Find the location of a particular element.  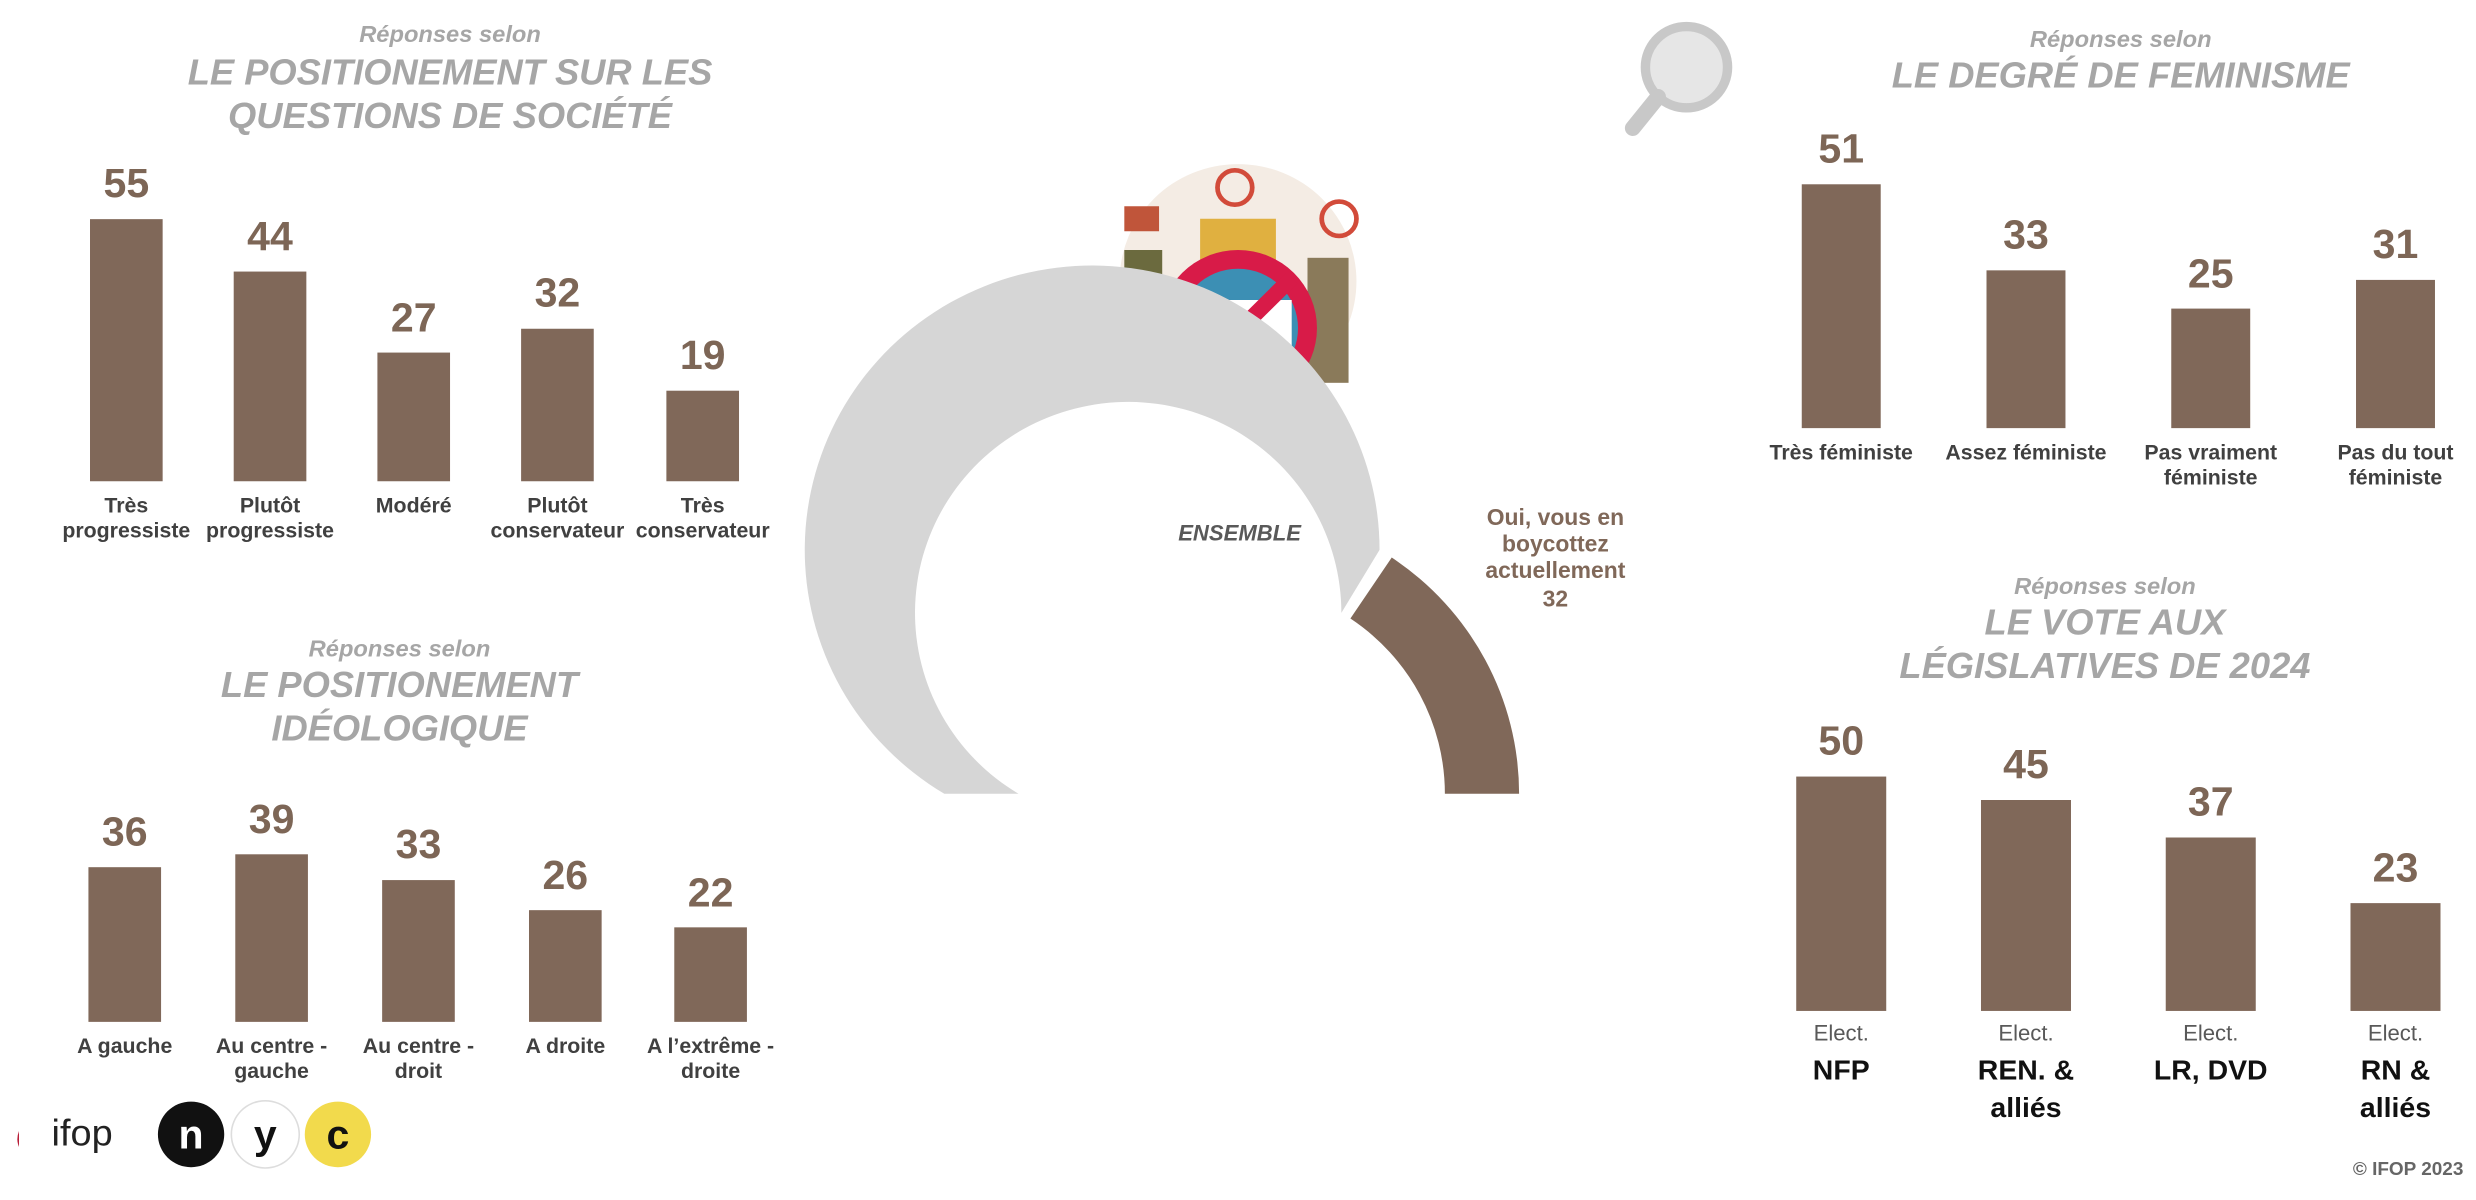

value-label: 32 is located at coordinates (557, 293).